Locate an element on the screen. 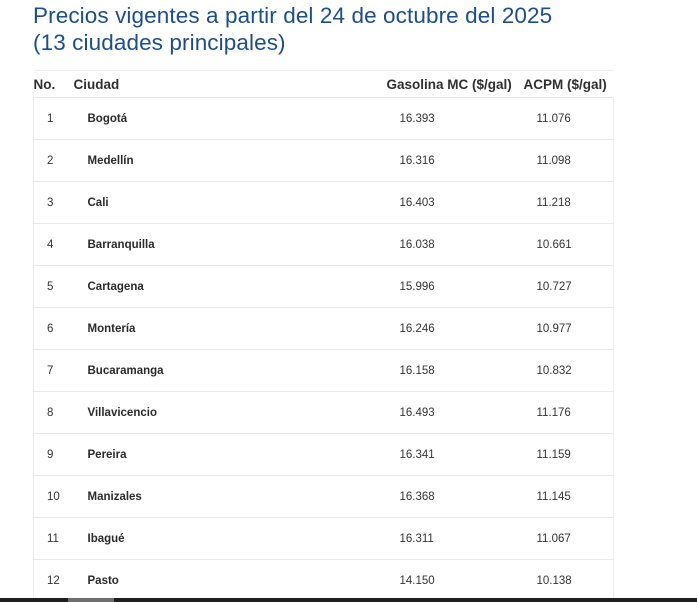 This screenshot has width=697, height=602. row-gasoline-price: 16.158 is located at coordinates (455, 370).